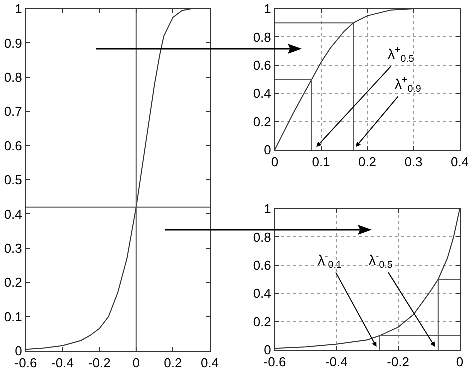 The height and width of the screenshot is (370, 474). What do you see at coordinates (13, 248) in the screenshot?
I see `y-tick-label: 0.3` at bounding box center [13, 248].